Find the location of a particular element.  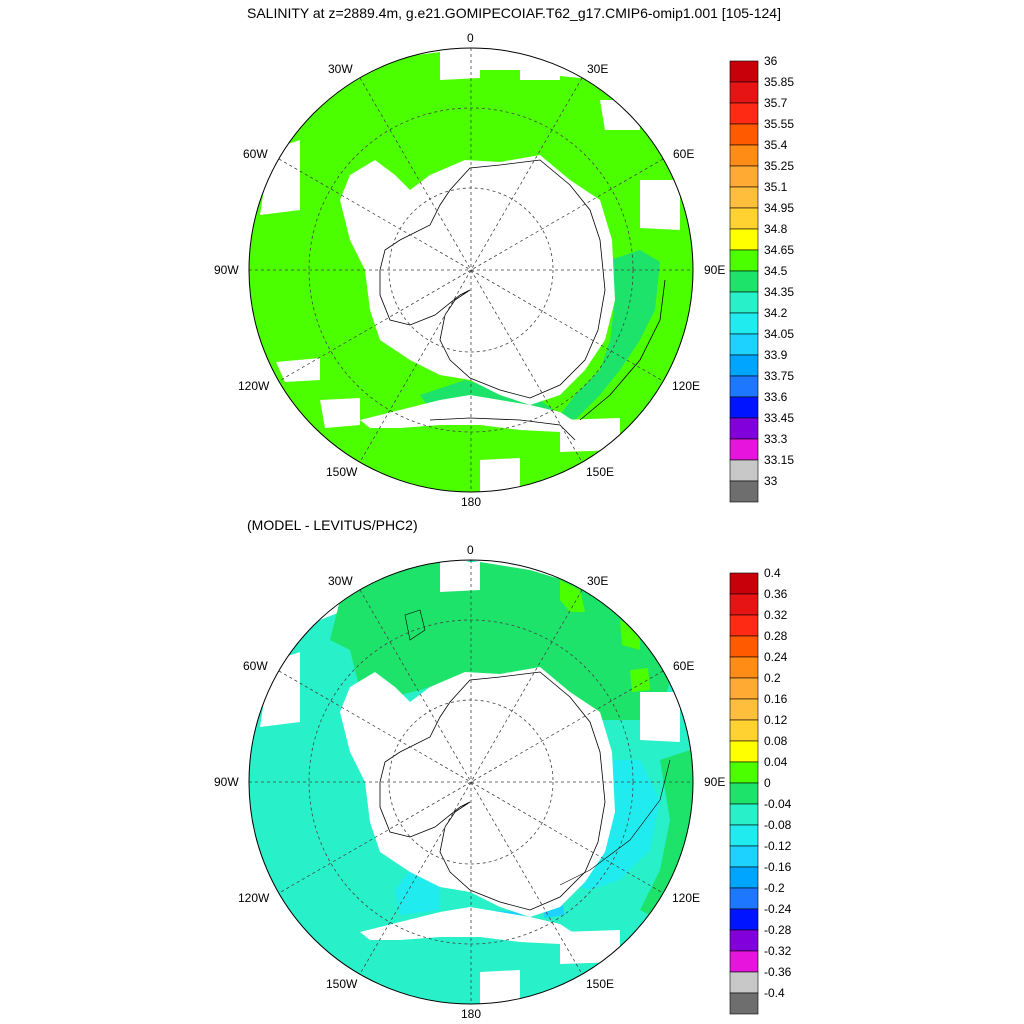

bottom-lon-120e: 120E is located at coordinates (686, 898).